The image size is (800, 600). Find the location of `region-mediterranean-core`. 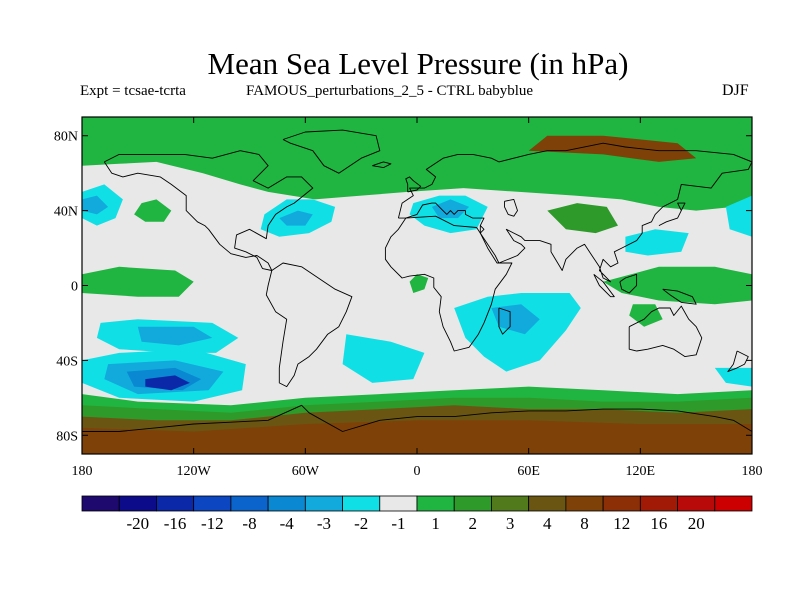

region-mediterranean-core is located at coordinates (450, 209).